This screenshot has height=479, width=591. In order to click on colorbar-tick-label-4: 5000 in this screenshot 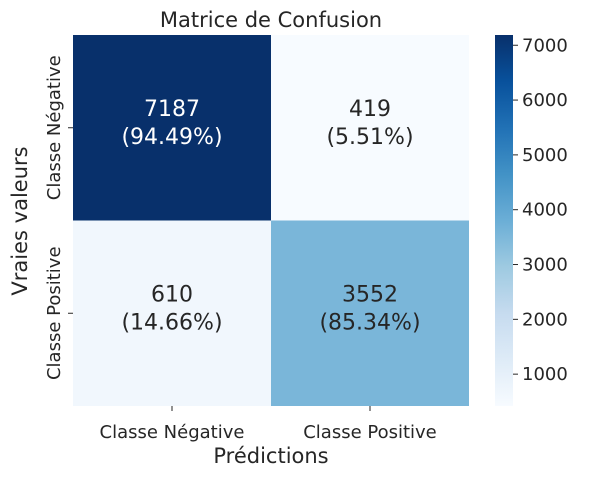, I will do `click(545, 155)`.